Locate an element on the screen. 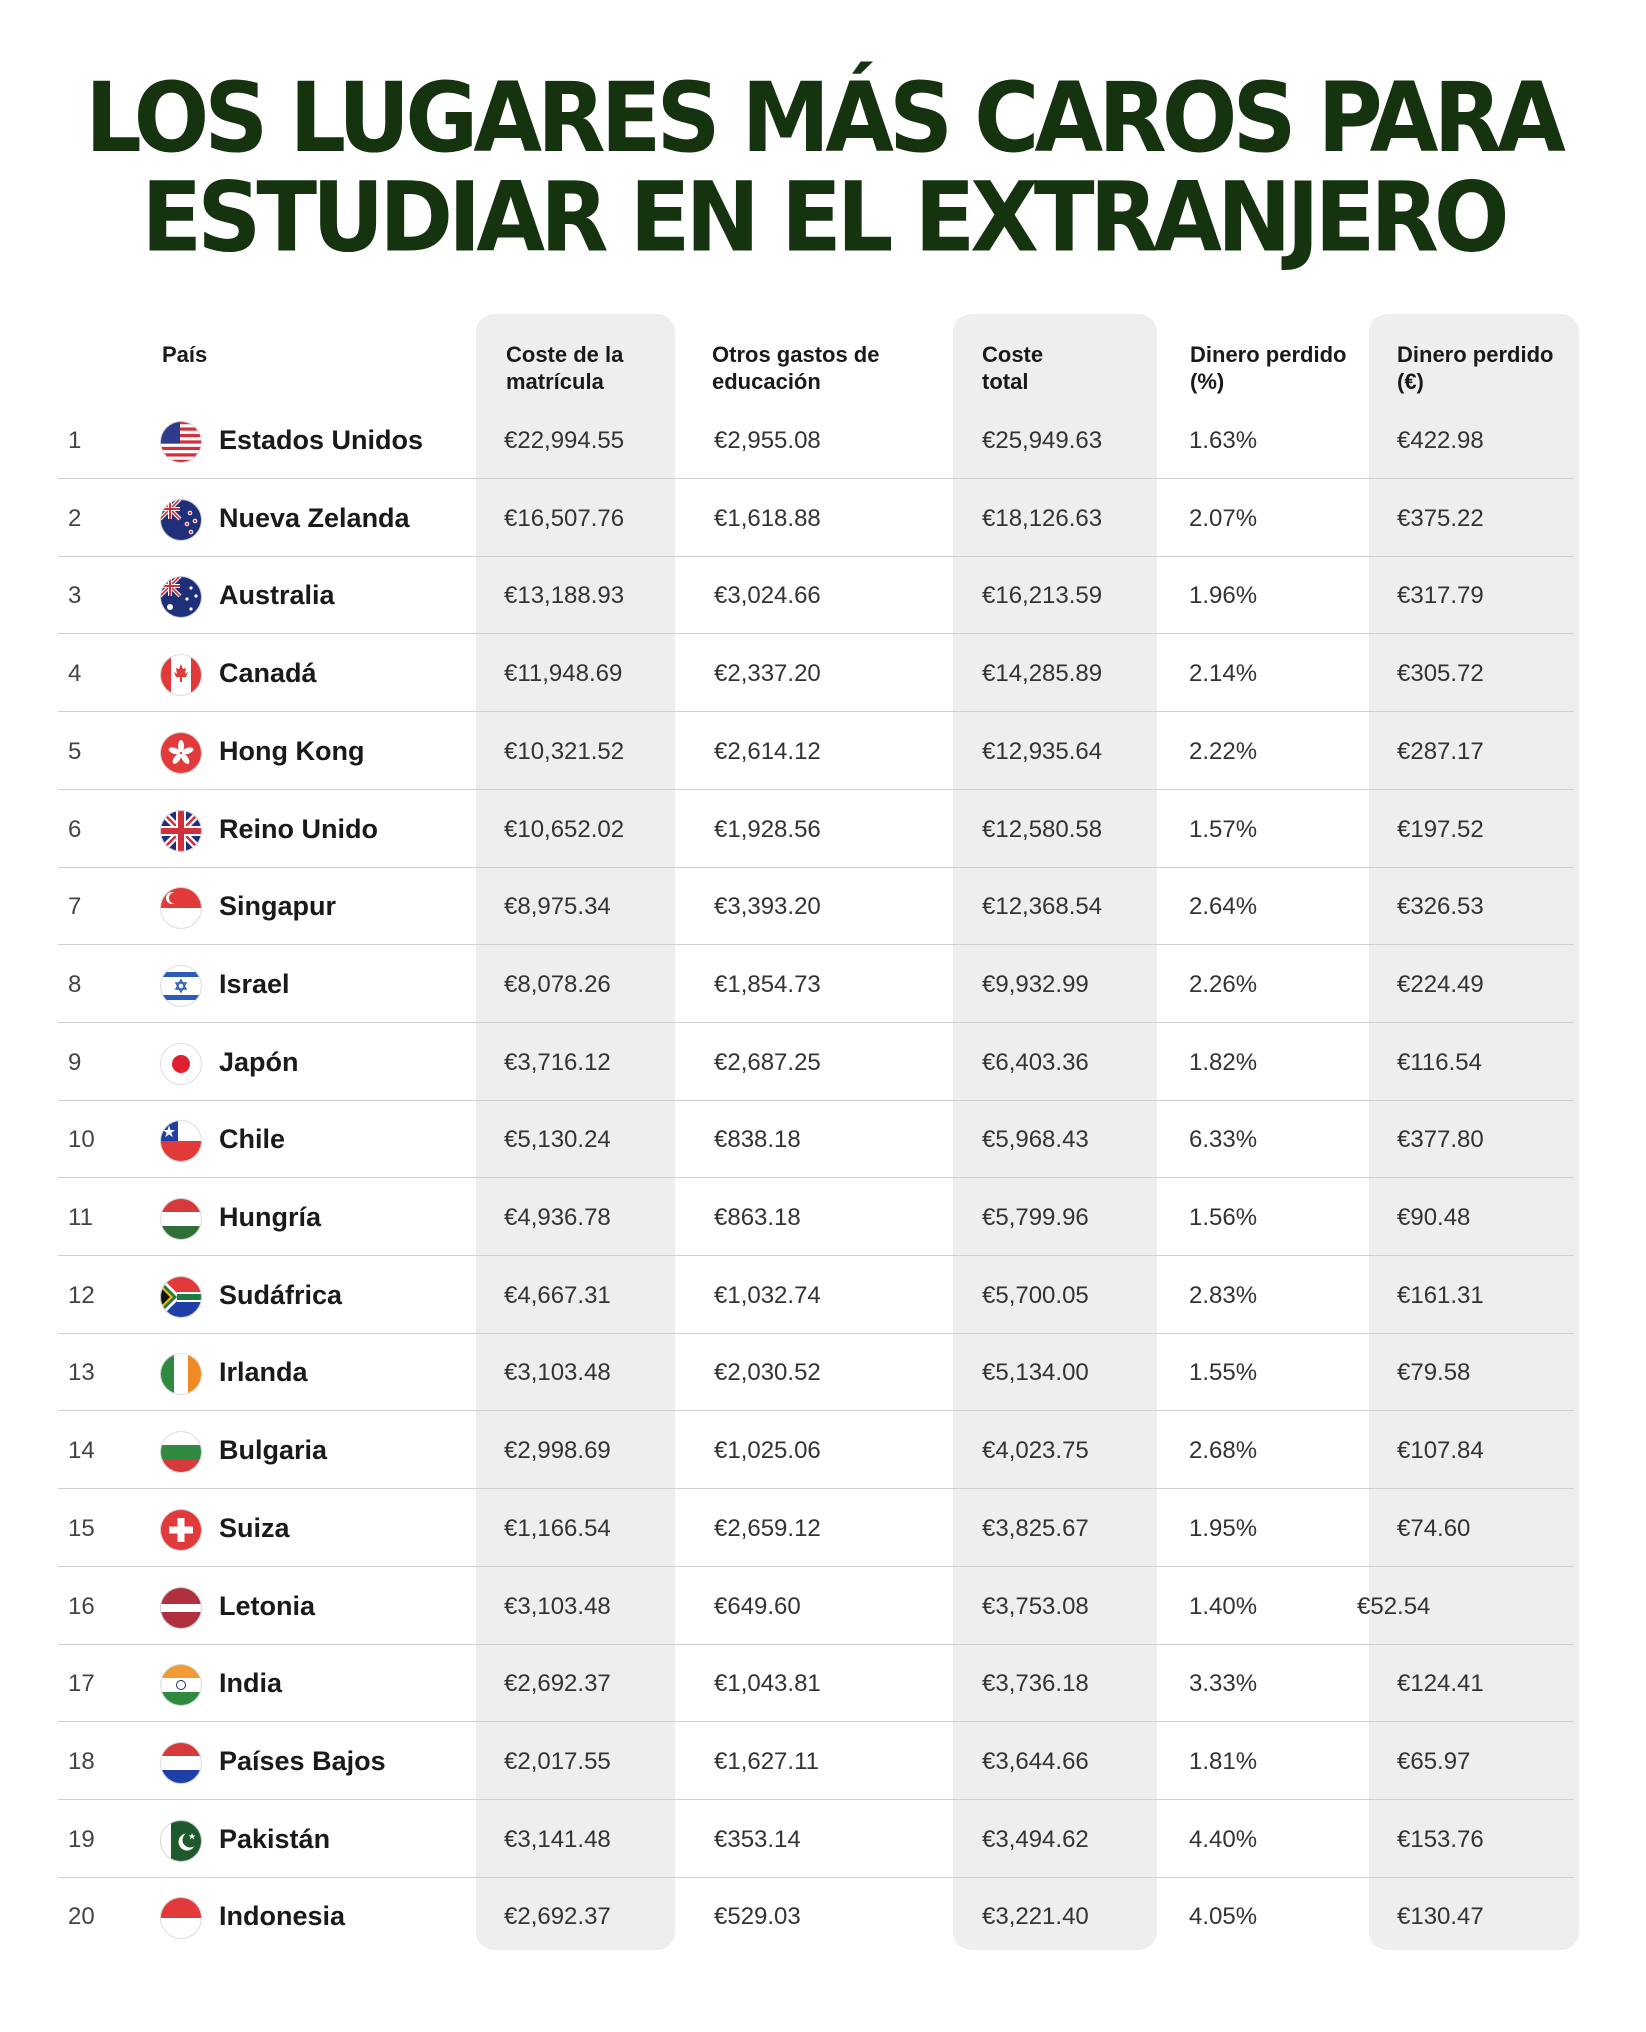 This screenshot has width=1646, height=2032. country-name: Pakistán is located at coordinates (275, 1838).